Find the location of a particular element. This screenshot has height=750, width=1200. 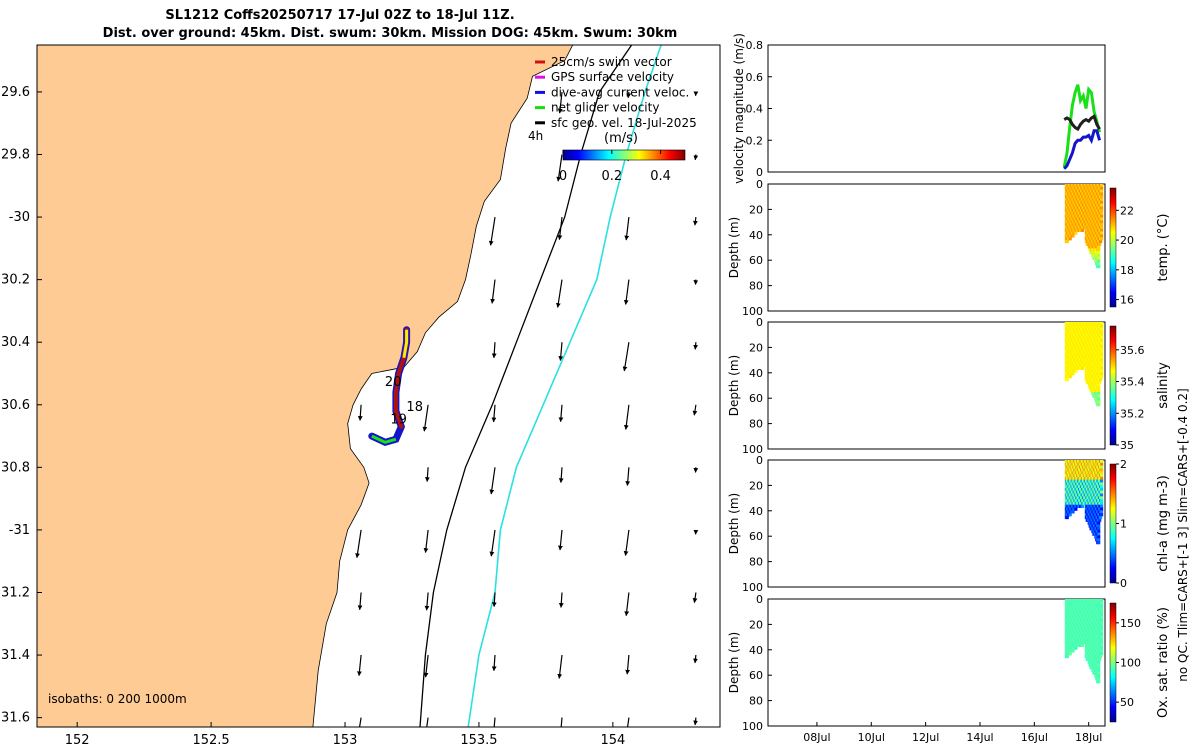

profile-colorbar-tick-label: 100 is located at coordinates (1130, 663).